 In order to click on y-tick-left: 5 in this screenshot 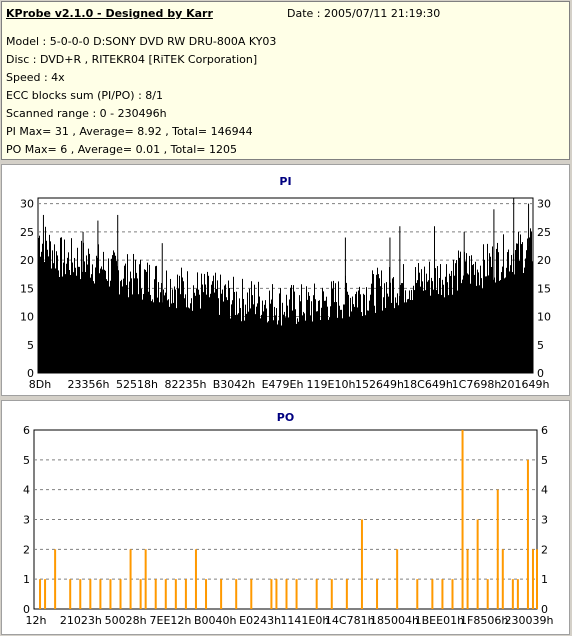, I will do `click(30, 345)`.